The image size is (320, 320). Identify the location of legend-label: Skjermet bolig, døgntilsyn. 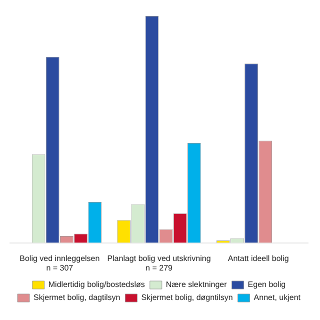
(187, 297).